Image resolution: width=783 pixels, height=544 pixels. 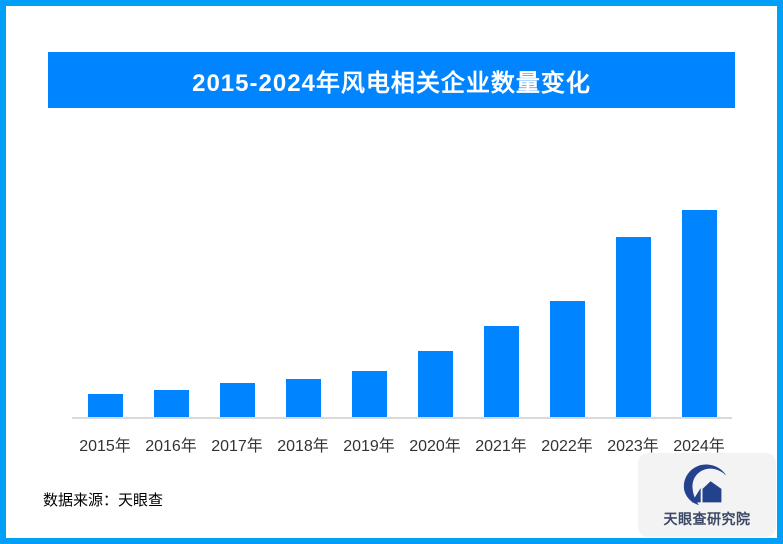 What do you see at coordinates (501, 446) in the screenshot?
I see `x-tick-label: 2021年` at bounding box center [501, 446].